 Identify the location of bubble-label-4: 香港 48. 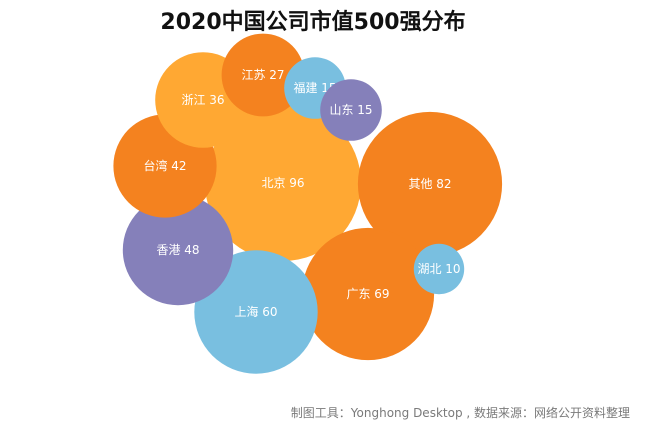
(177, 250).